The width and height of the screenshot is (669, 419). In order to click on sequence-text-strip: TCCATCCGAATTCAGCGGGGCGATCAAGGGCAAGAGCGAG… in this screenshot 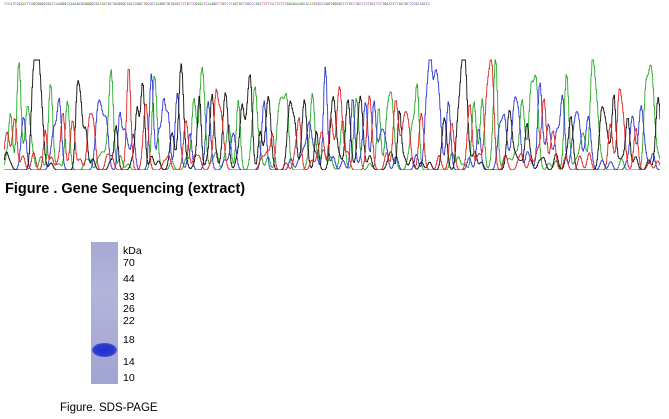, I will do `click(217, 4)`.